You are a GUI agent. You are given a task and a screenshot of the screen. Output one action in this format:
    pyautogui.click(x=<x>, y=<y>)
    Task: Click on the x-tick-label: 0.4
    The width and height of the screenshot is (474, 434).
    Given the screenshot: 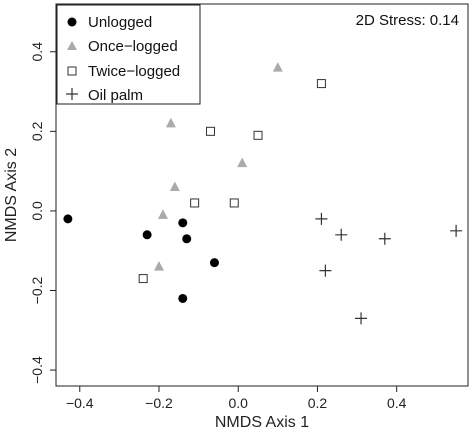 What is the action you would take?
    pyautogui.click(x=397, y=403)
    